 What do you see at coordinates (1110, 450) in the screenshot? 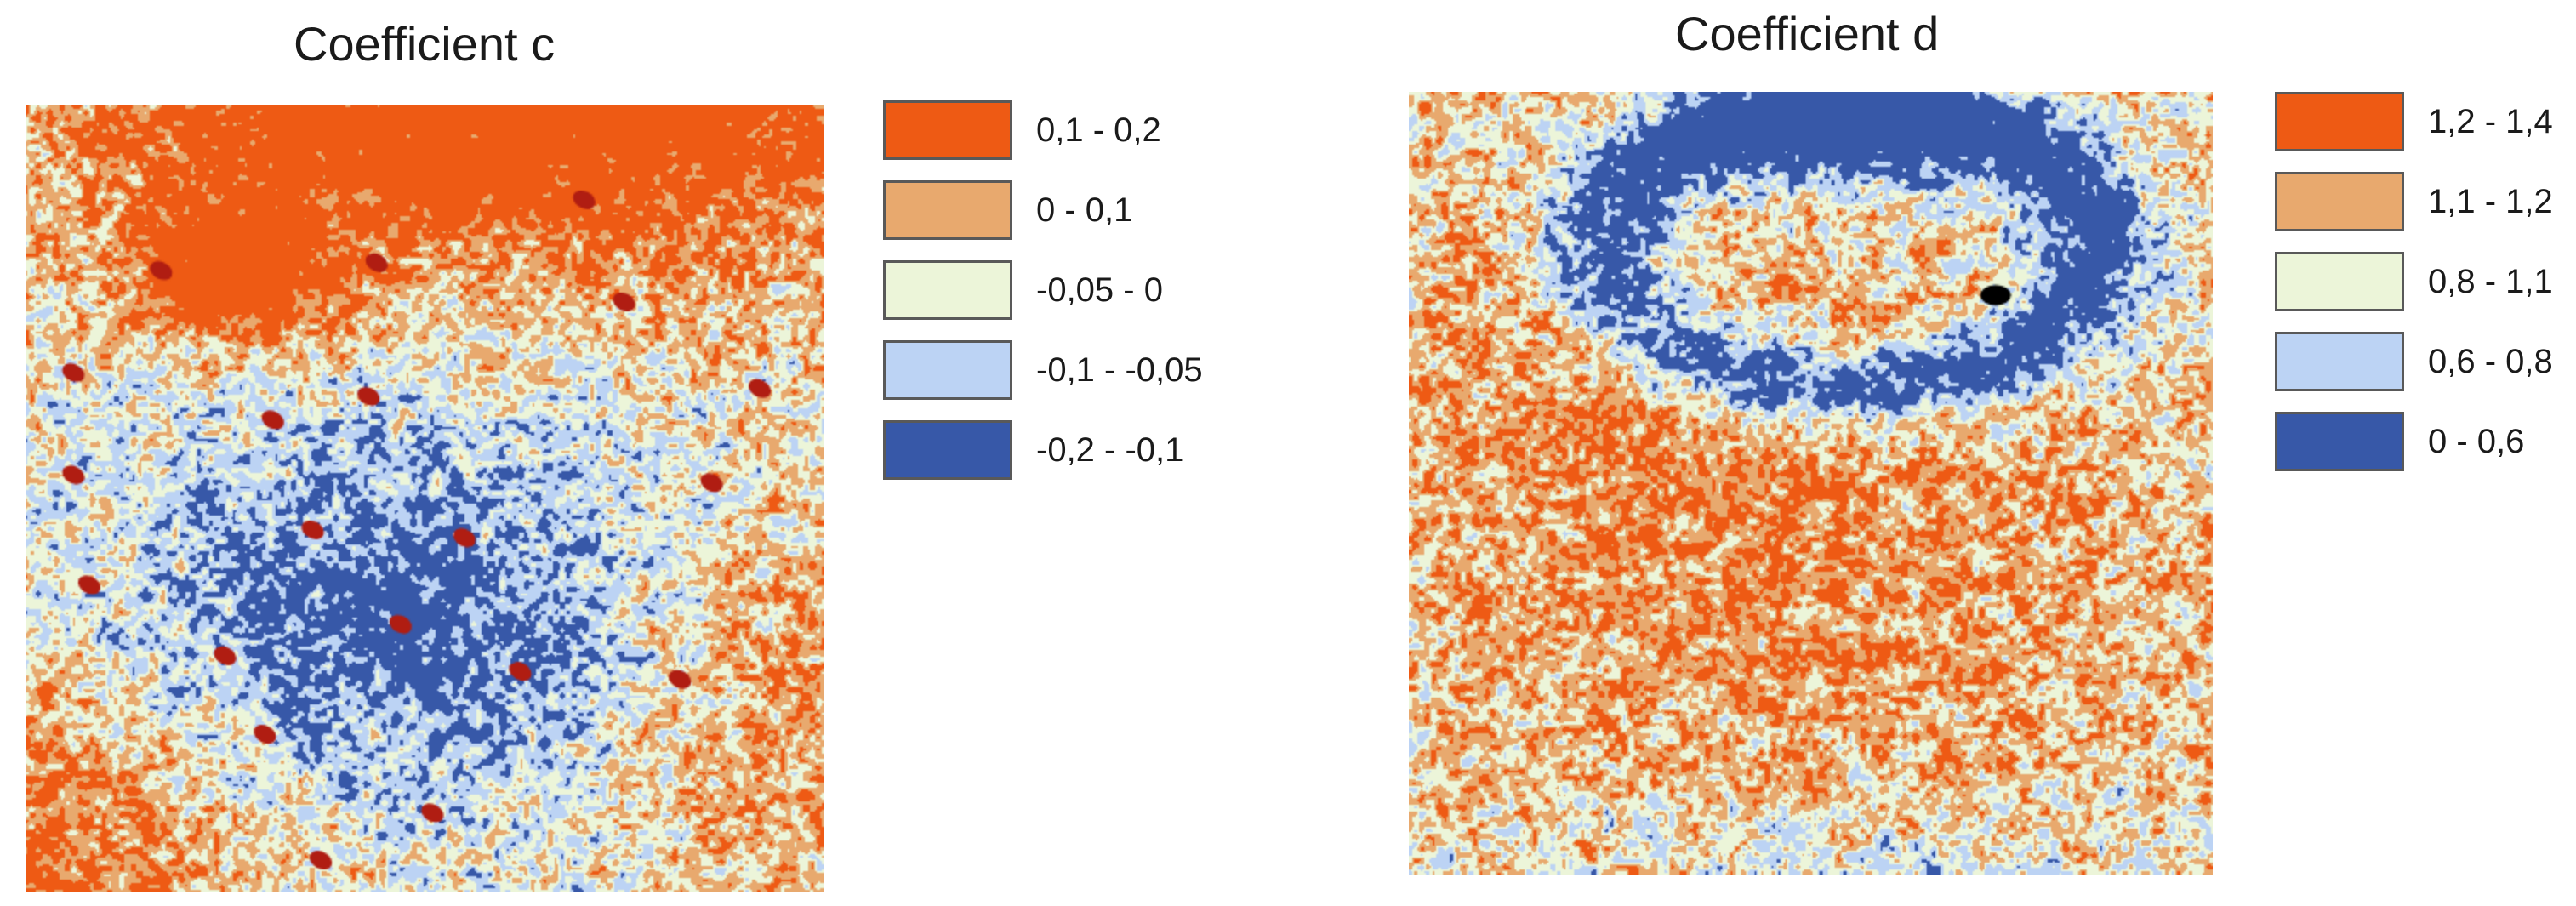
I see `legend-label: -0,2 - -0,1` at bounding box center [1110, 450].